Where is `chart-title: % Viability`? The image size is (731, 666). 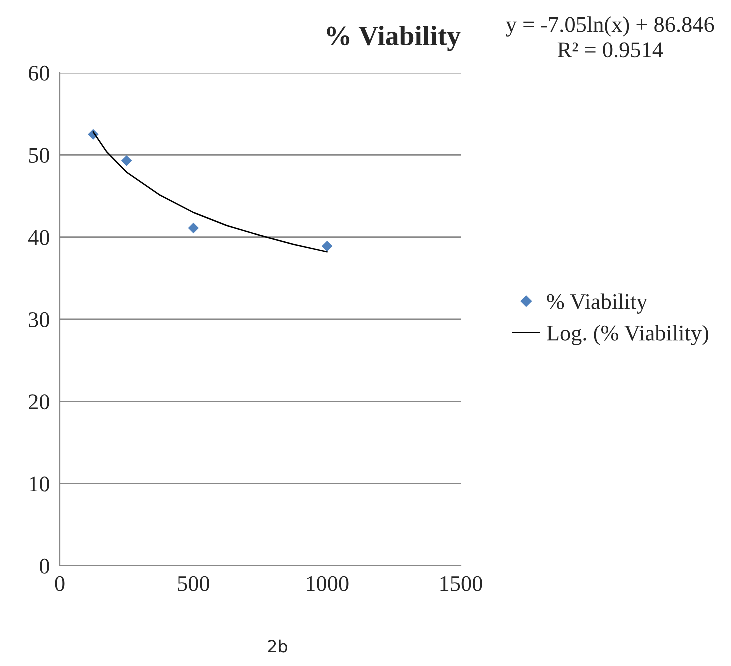 chart-title: % Viability is located at coordinates (394, 39).